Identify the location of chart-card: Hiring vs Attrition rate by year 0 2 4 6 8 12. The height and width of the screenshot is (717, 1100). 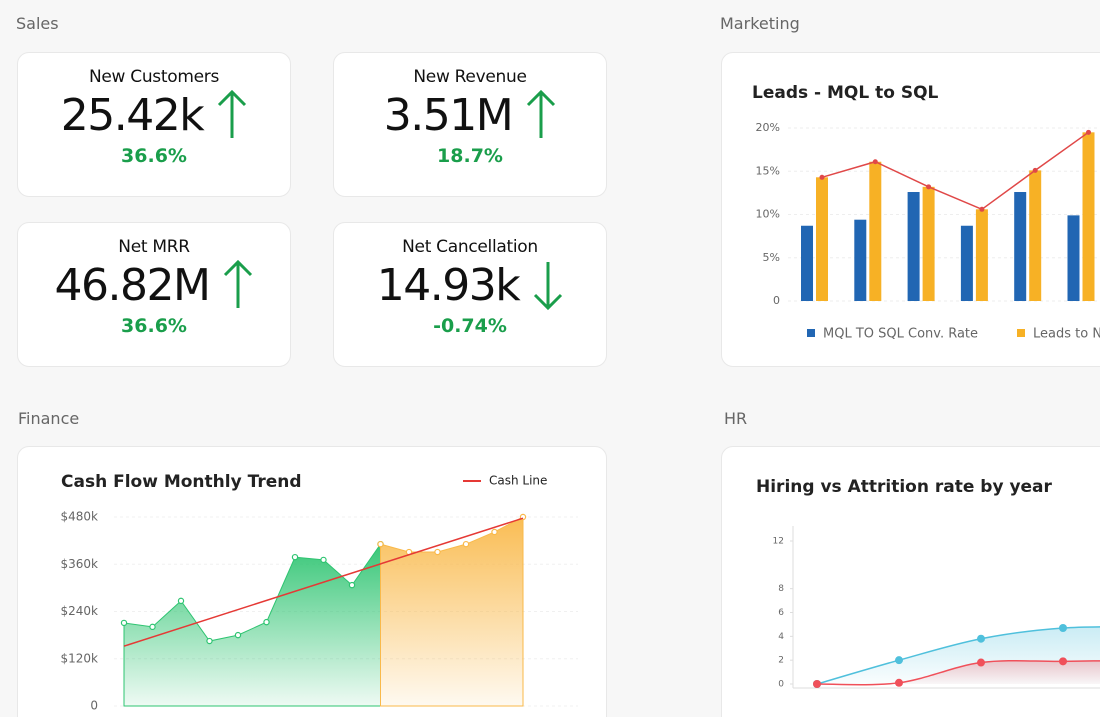
(910, 581).